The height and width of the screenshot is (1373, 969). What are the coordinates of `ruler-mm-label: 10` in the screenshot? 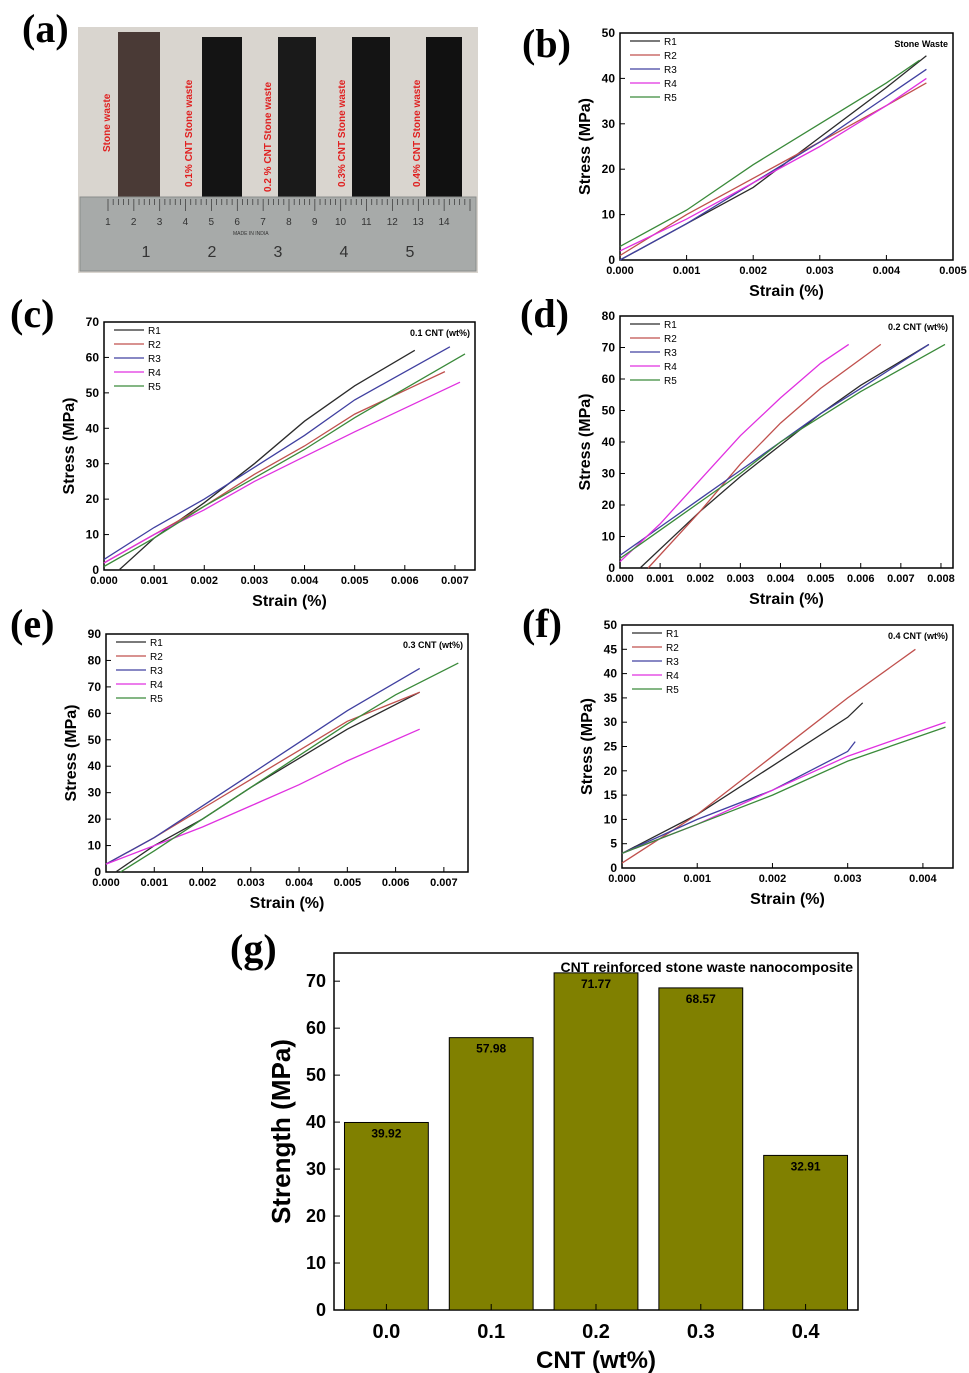 It's located at (341, 222).